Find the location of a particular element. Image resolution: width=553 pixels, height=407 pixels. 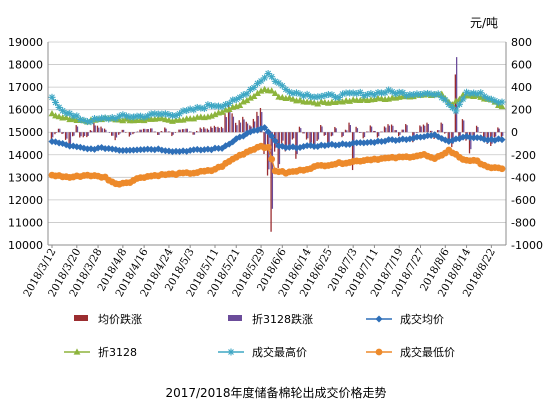

legend-label: 均价跌涨 is located at coordinates (120, 319).